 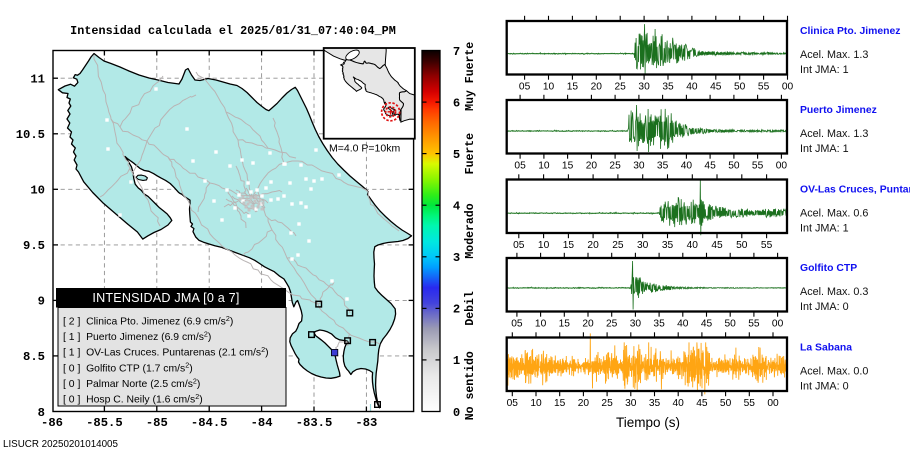 What do you see at coordinates (456, 155) in the screenshot?
I see `svg-text: 5` at bounding box center [456, 155].